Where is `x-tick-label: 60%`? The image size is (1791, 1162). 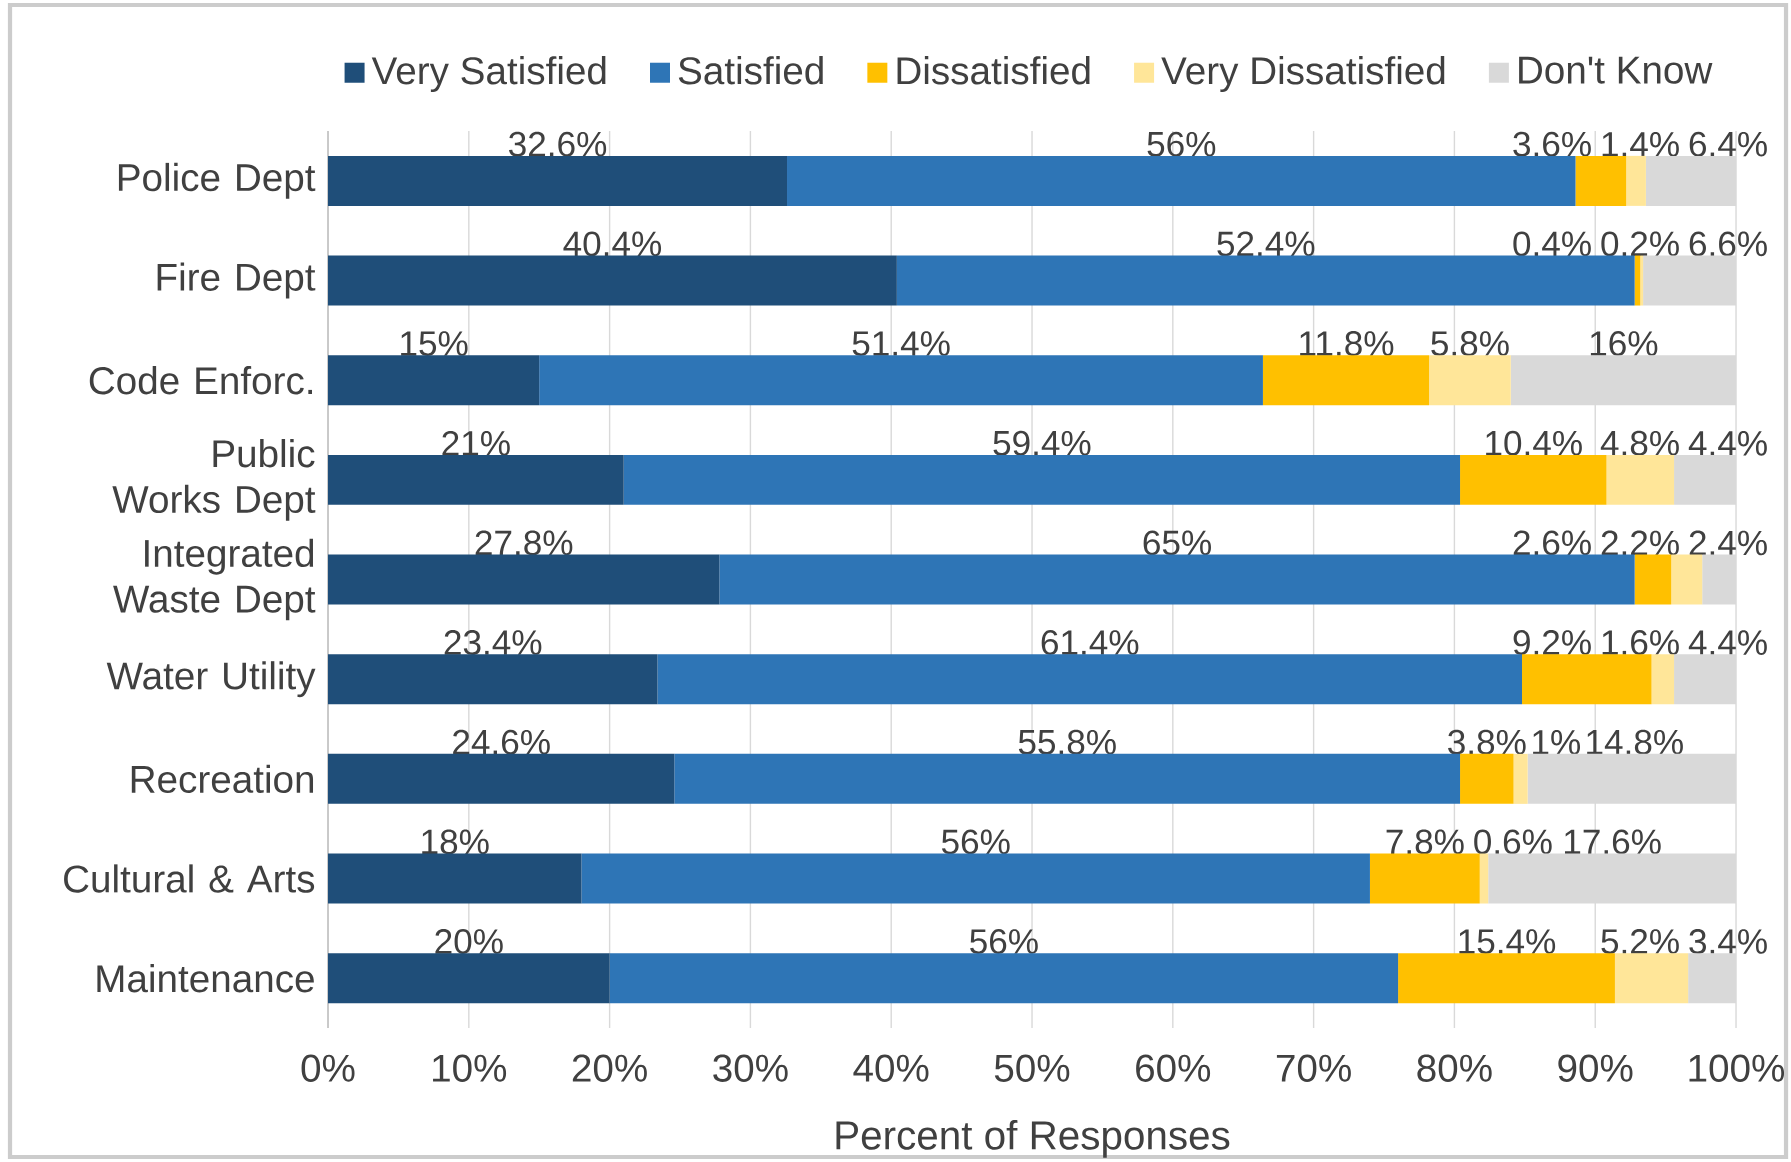 x-tick-label: 60% is located at coordinates (1173, 1068).